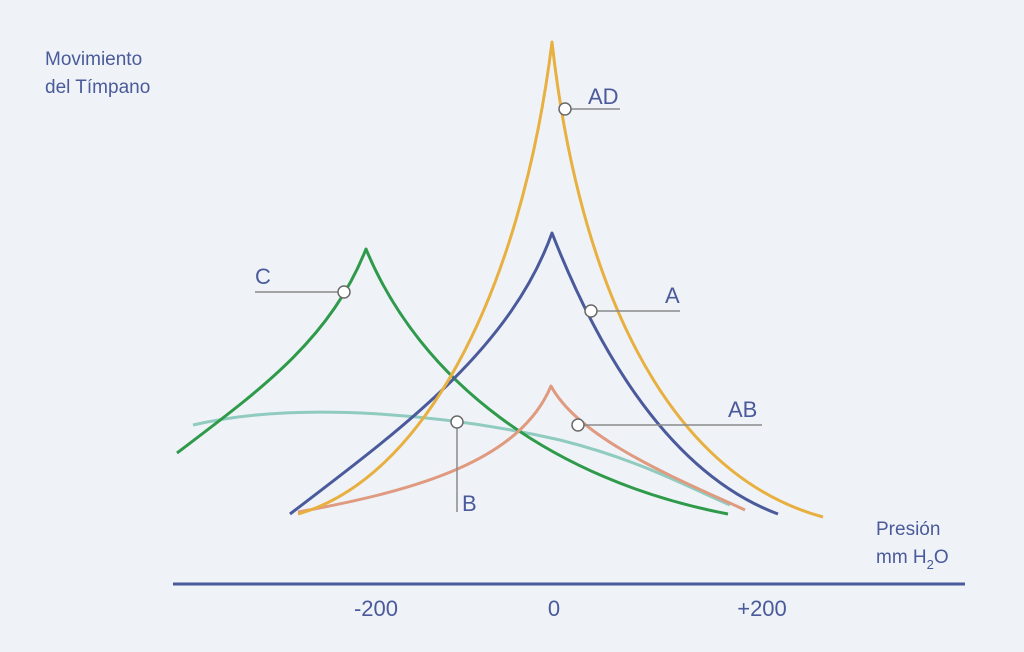  What do you see at coordinates (762, 608) in the screenshot?
I see `x-tick-label: +200` at bounding box center [762, 608].